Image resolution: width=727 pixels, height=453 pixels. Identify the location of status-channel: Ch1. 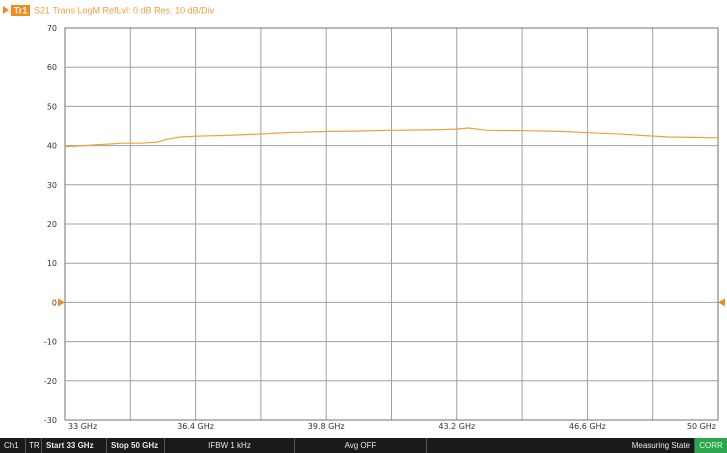
(13, 445).